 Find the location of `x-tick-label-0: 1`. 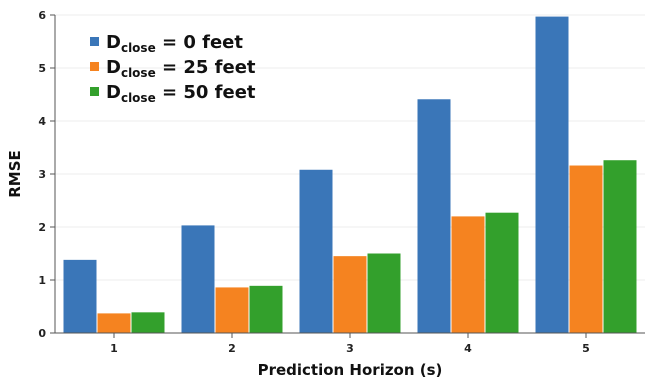

x-tick-label-0: 1 is located at coordinates (114, 348).